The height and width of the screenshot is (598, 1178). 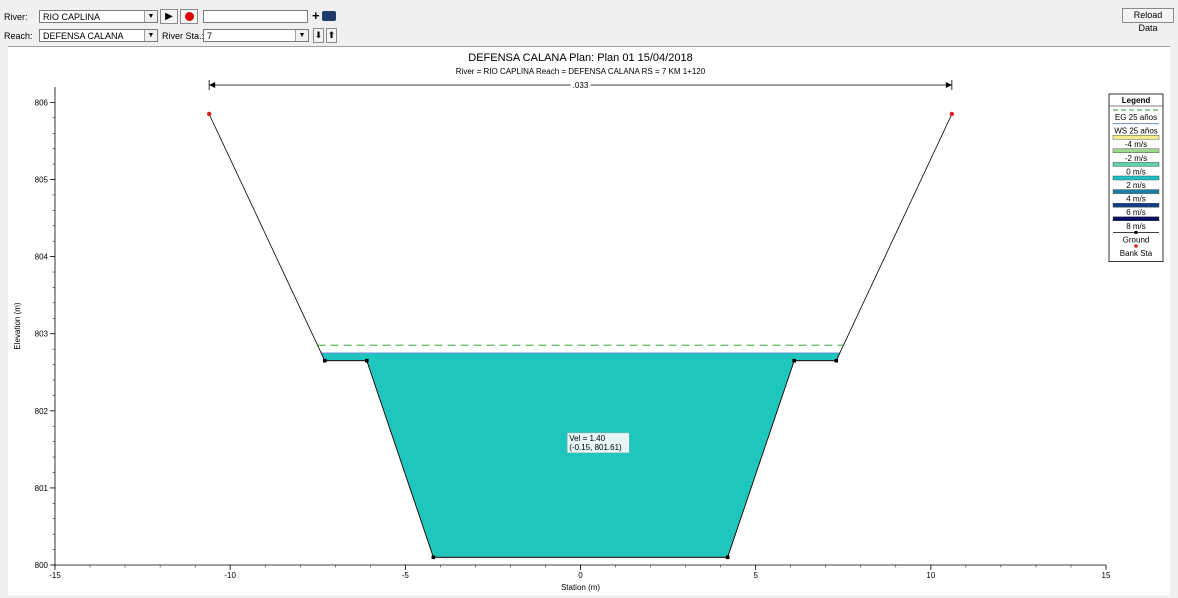 I want to click on legend-title: Legend, so click(x=1136, y=100).